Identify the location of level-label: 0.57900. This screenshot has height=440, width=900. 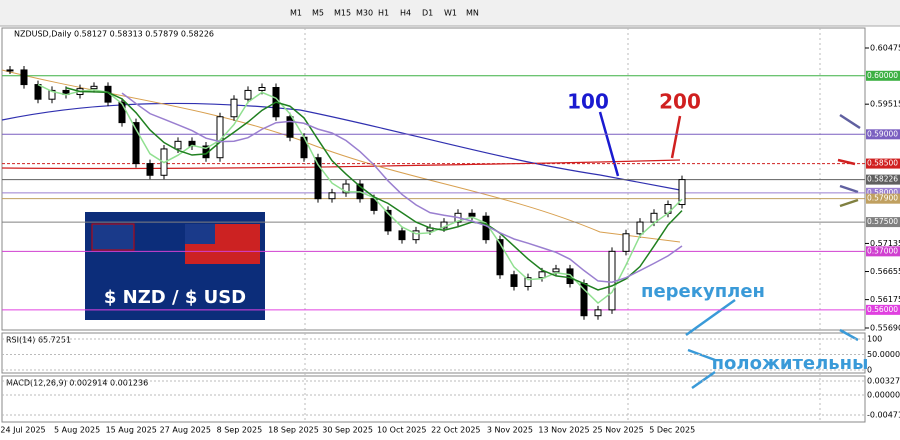
(882, 198).